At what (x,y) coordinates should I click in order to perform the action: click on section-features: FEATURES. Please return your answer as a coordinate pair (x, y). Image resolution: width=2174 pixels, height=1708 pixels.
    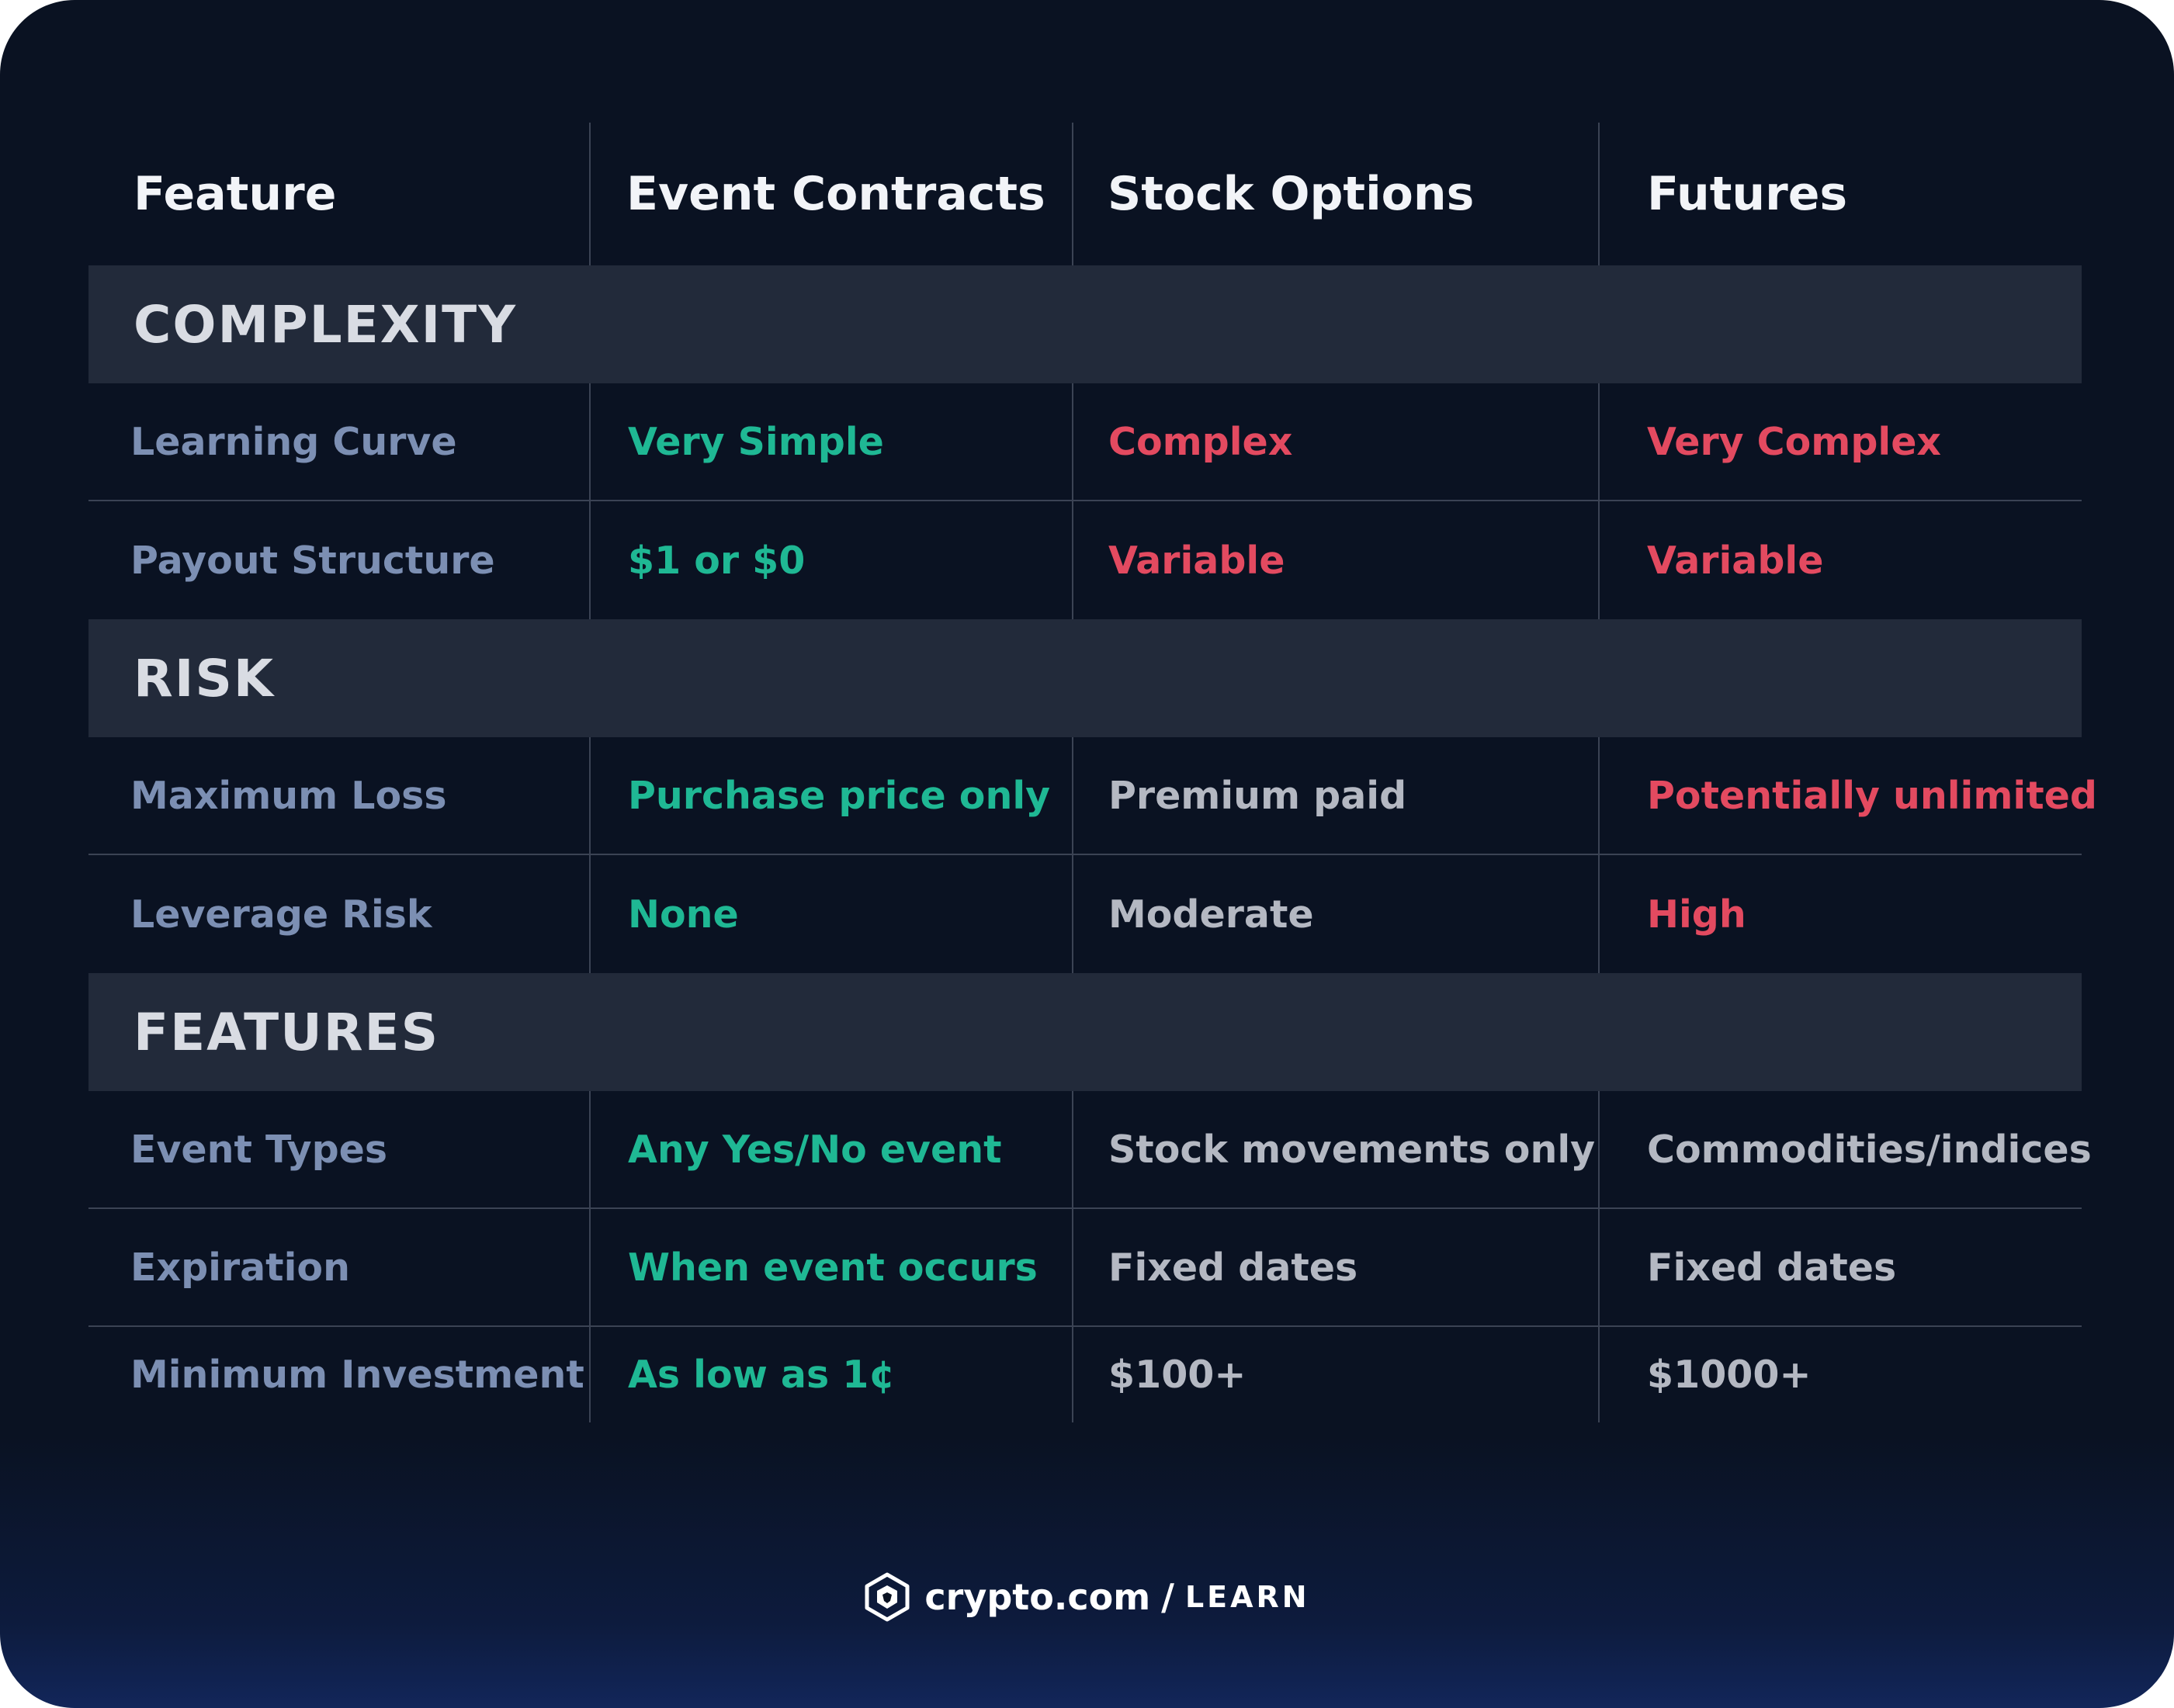
    Looking at the image, I should click on (1085, 1032).